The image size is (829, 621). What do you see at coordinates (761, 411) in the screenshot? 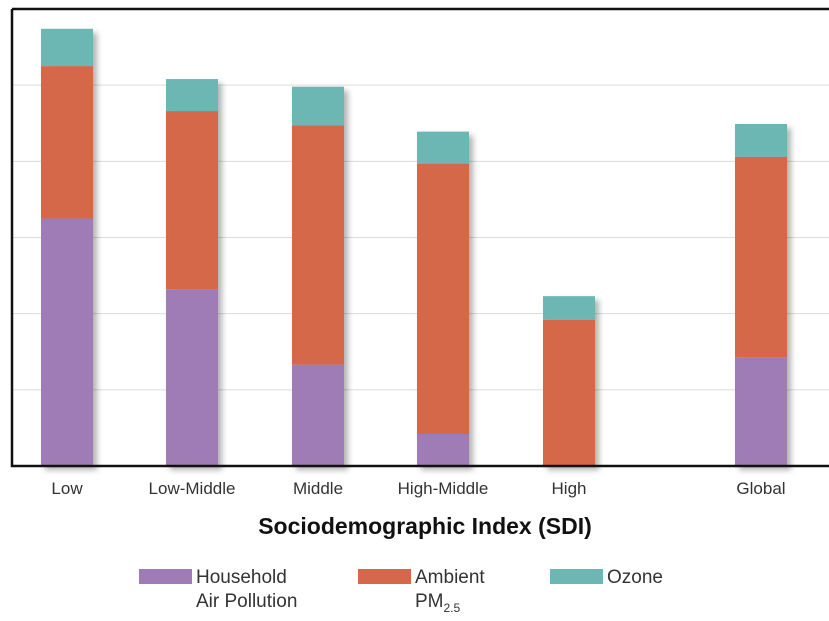
I see `bar-household-air-pollution-global` at bounding box center [761, 411].